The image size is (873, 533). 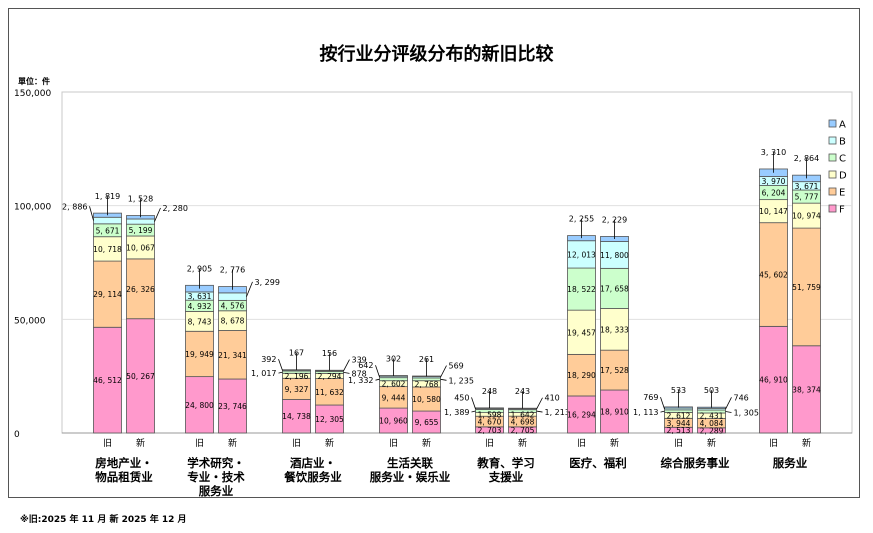 What do you see at coordinates (490, 430) in the screenshot?
I see `data-label: 2, 703` at bounding box center [490, 430].